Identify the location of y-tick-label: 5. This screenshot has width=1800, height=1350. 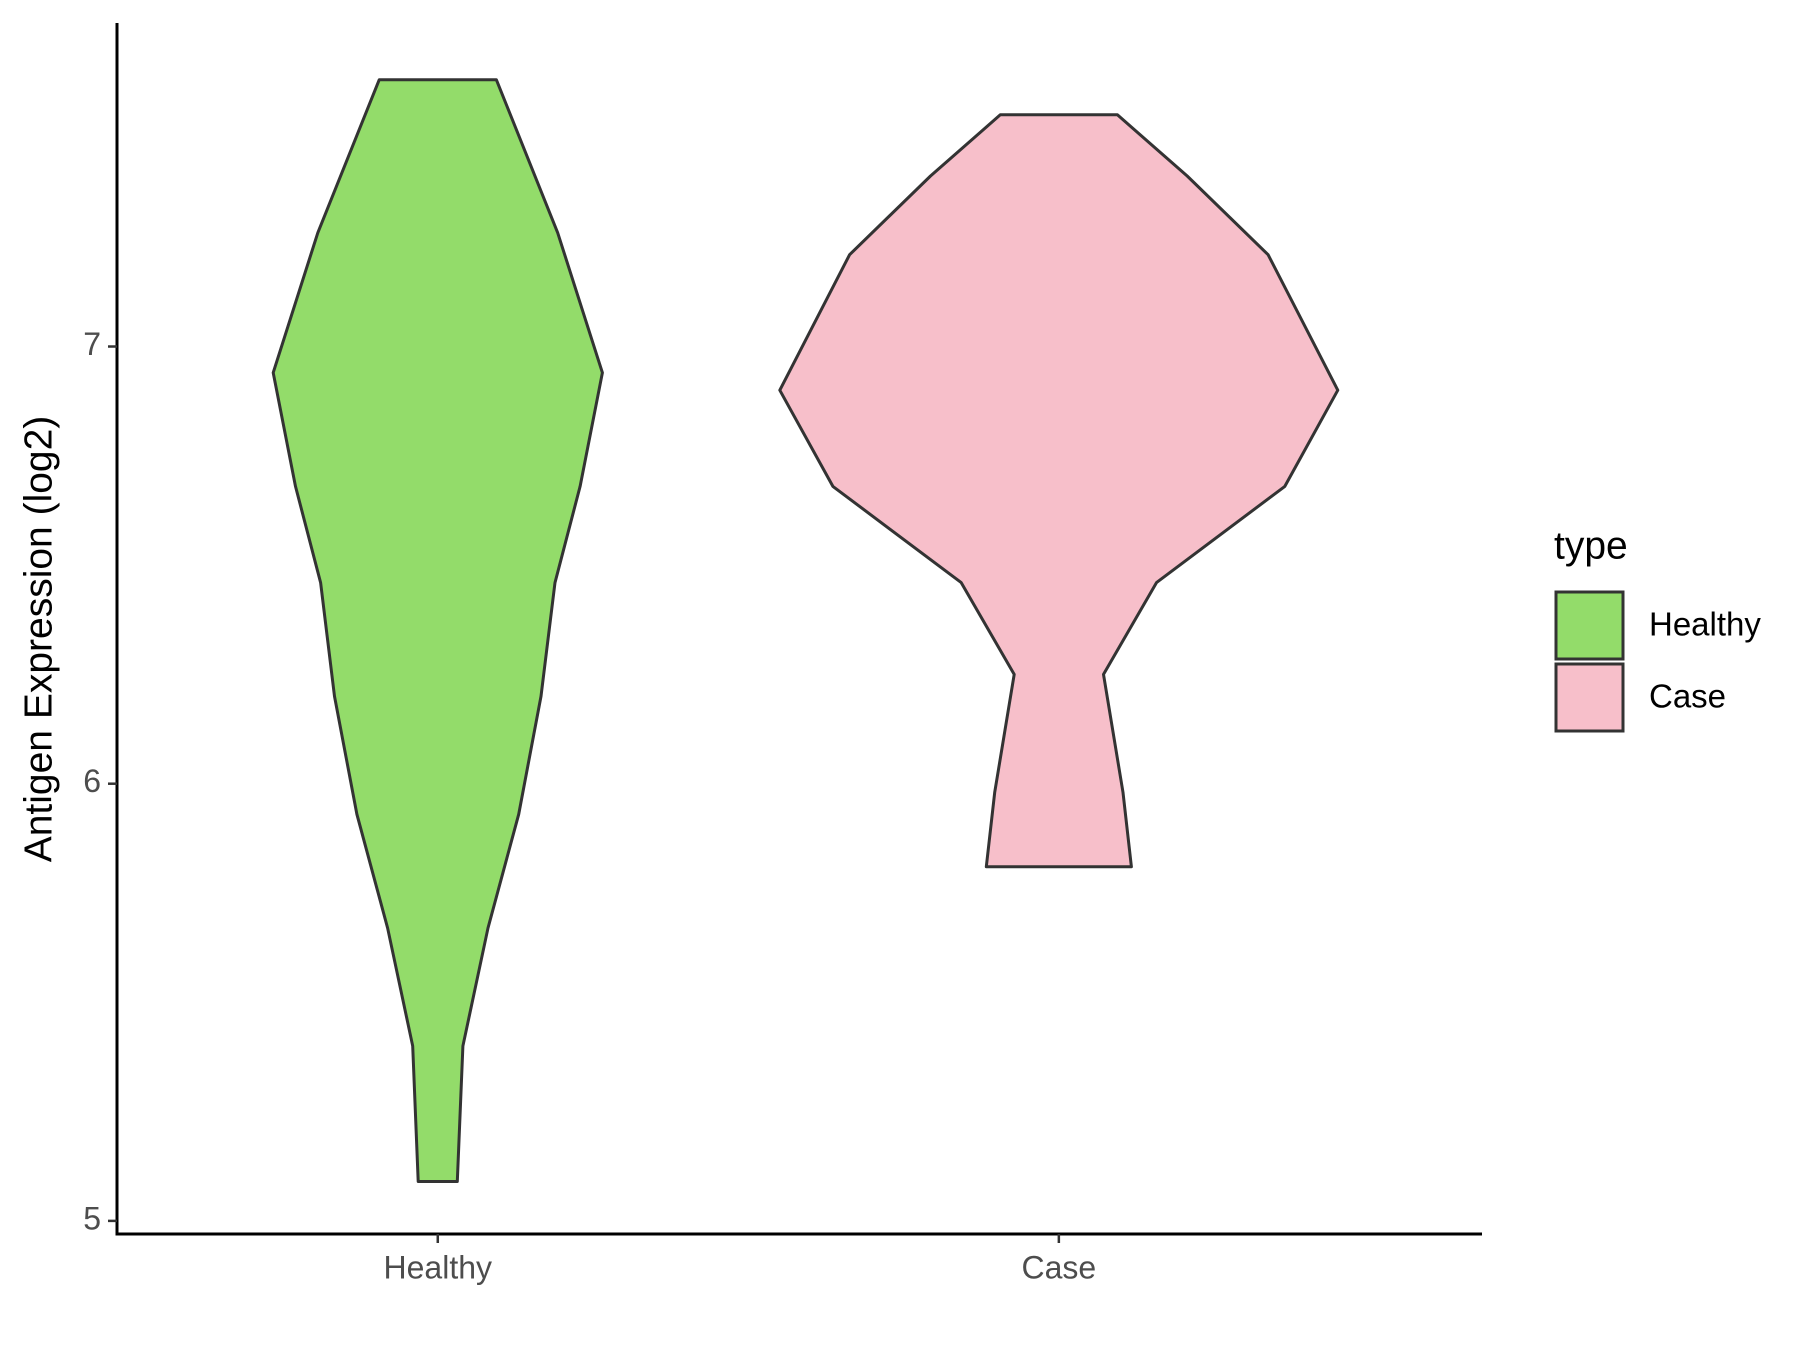
(92, 1218).